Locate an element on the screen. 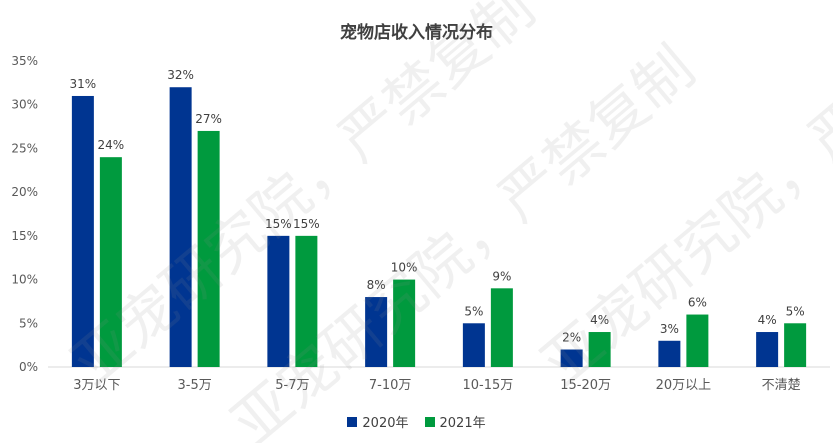 The height and width of the screenshot is (443, 833). x-tick-label: 3-5万 is located at coordinates (195, 385).